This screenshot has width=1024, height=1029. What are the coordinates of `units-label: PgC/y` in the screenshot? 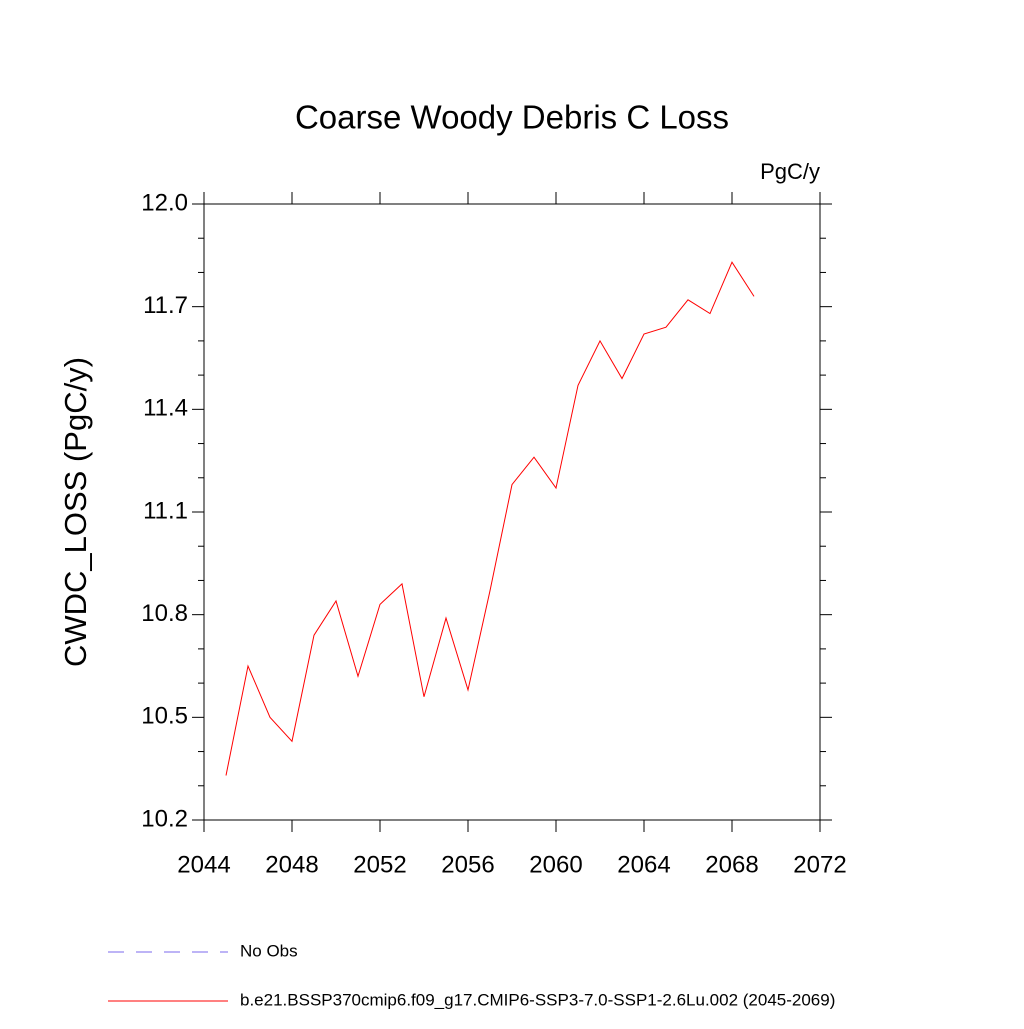 It's located at (790, 171).